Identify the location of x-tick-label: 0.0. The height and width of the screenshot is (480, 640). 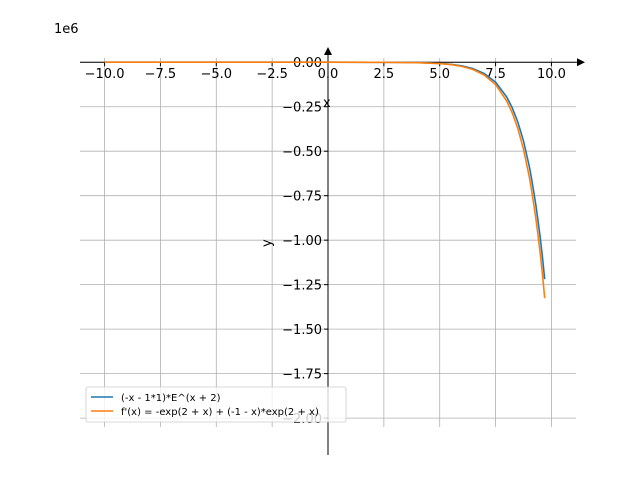
(328, 74).